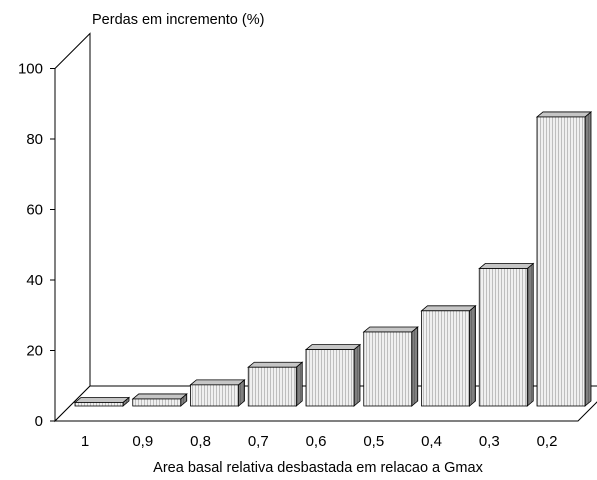 The height and width of the screenshot is (480, 597). I want to click on y-tick-label: 100, so click(30, 69).